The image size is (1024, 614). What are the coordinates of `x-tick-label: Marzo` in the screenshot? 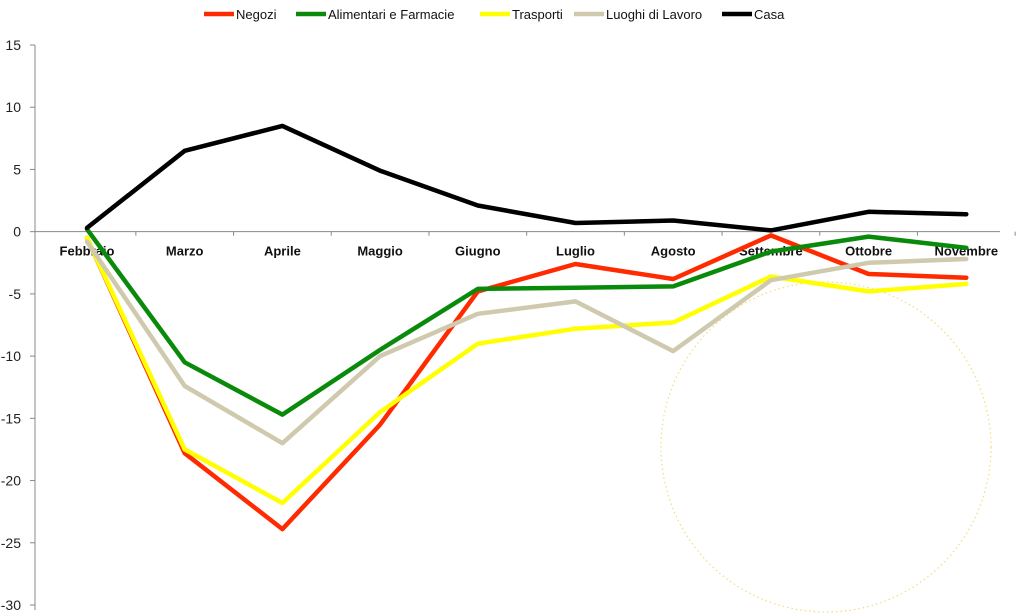 It's located at (185, 251).